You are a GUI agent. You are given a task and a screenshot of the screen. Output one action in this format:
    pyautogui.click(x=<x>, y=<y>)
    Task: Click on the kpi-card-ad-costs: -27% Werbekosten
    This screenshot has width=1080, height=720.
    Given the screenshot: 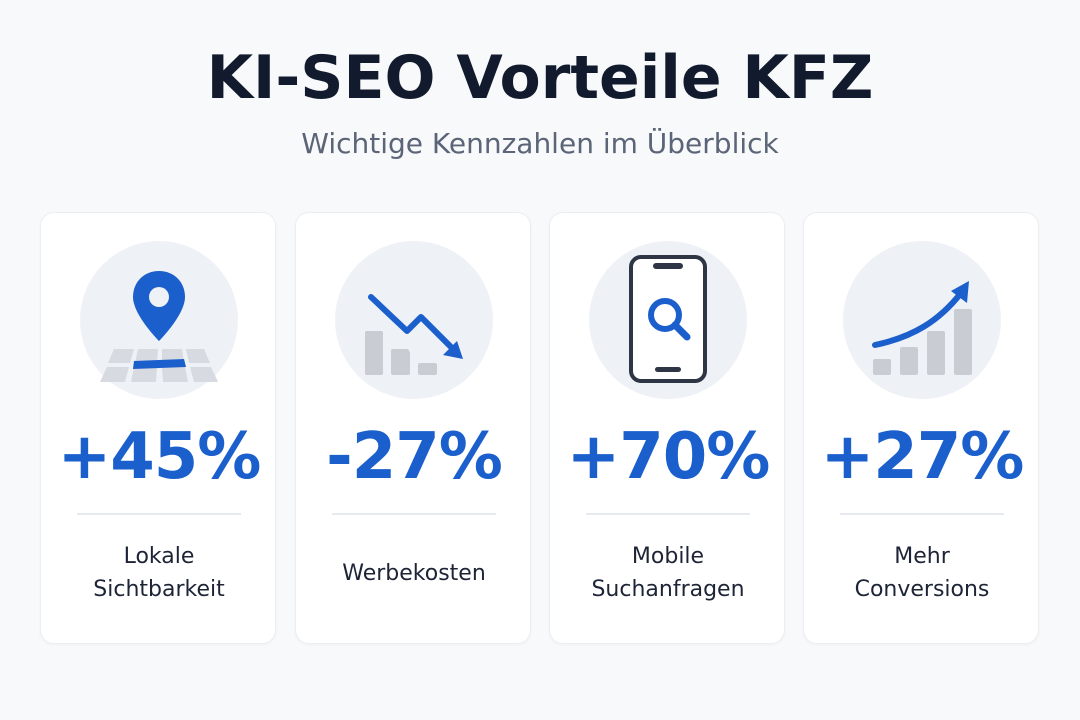 What is the action you would take?
    pyautogui.click(x=413, y=428)
    